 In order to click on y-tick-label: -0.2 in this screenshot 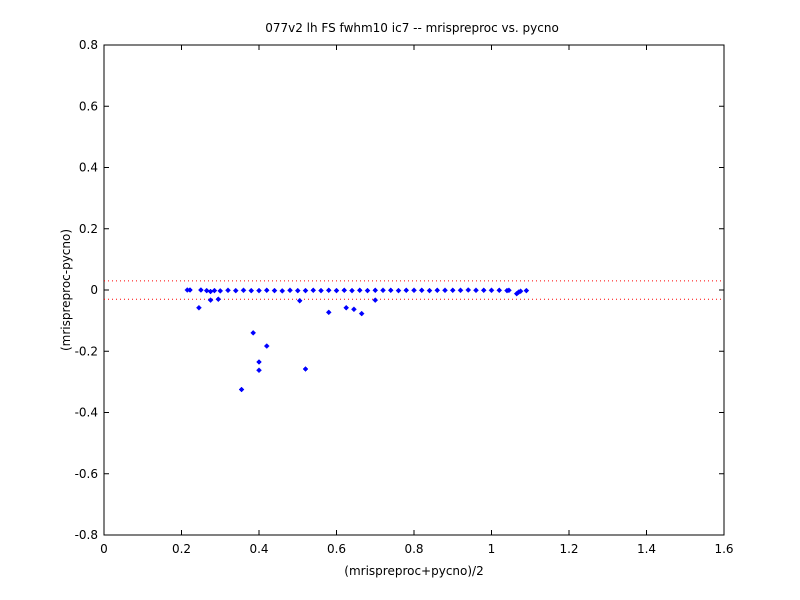, I will do `click(86, 351)`.